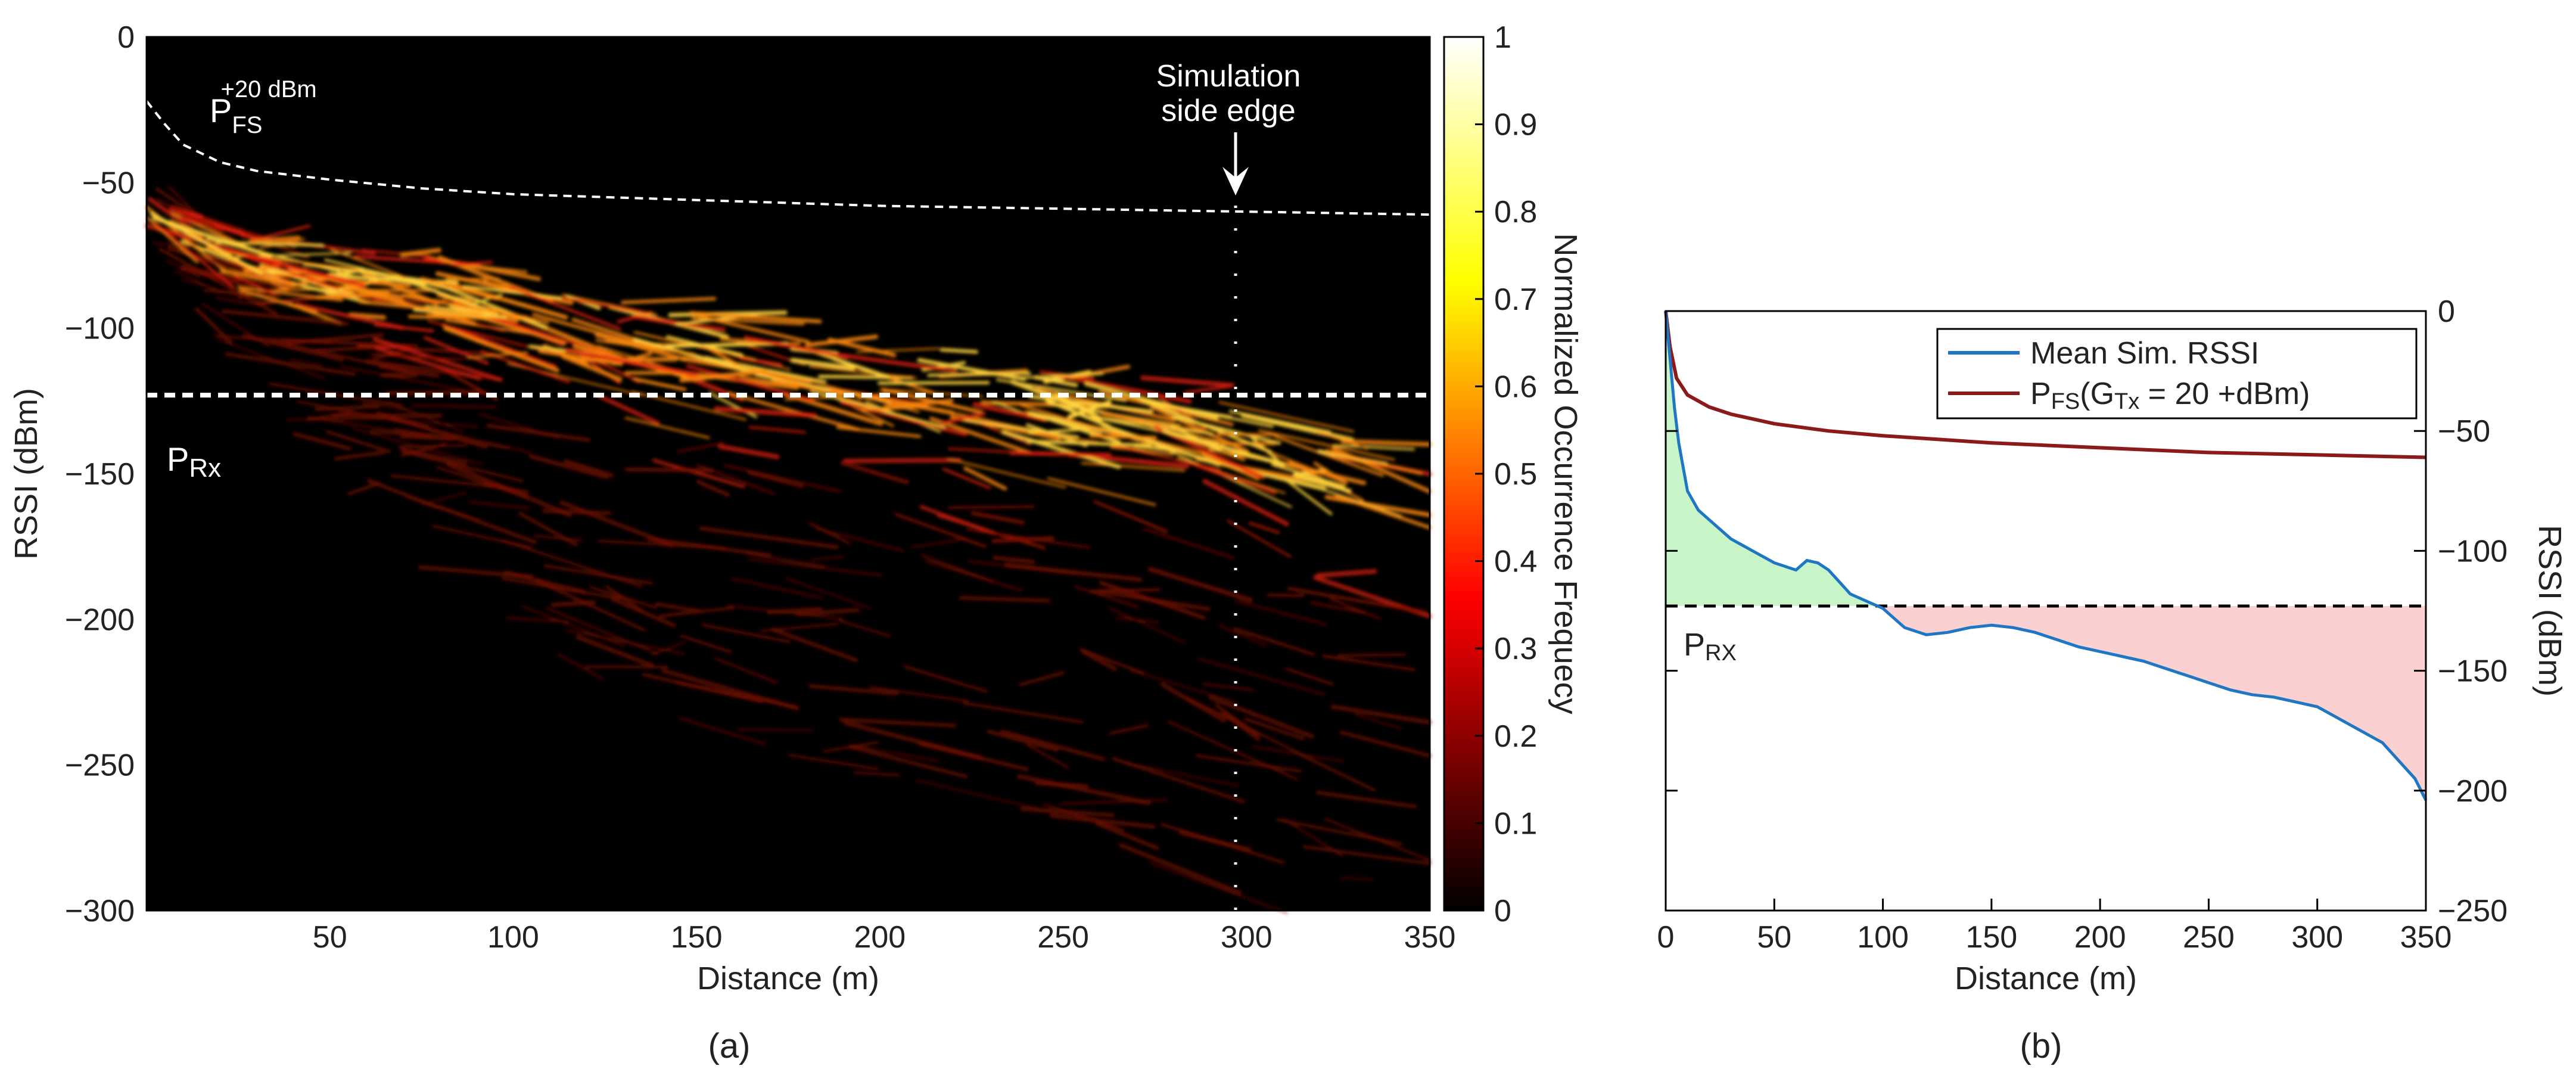  What do you see at coordinates (100, 911) in the screenshot?
I see `y-tick-label: −300` at bounding box center [100, 911].